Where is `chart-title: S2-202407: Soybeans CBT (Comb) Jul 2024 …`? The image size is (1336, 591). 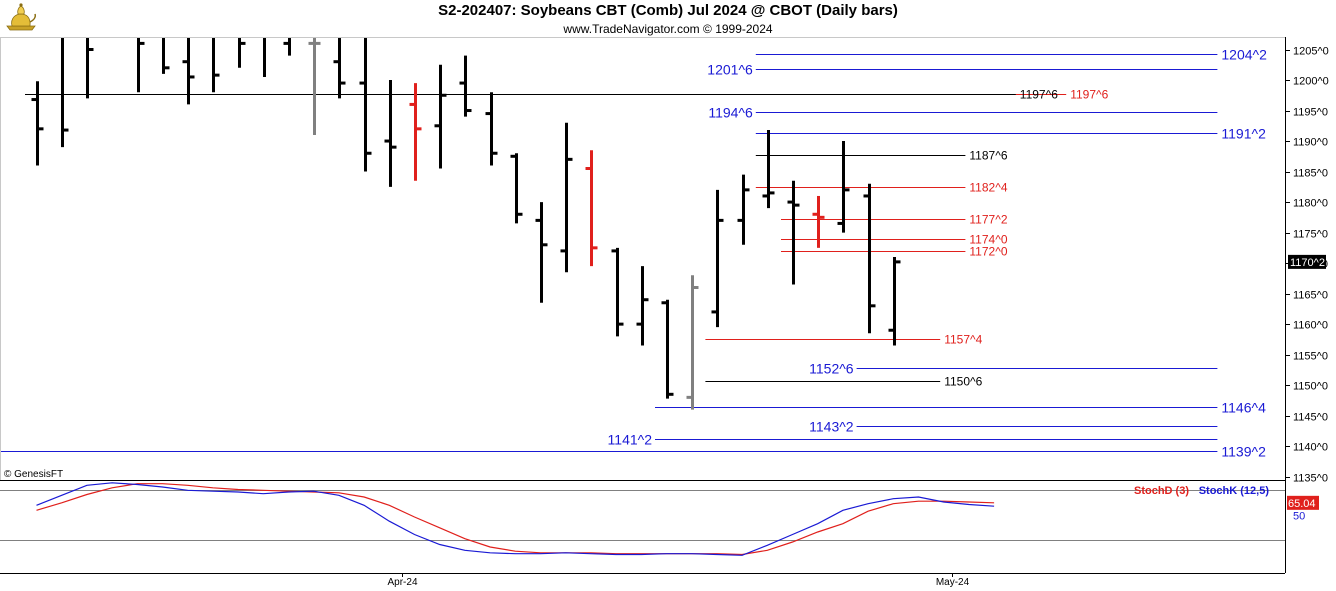
chart-title: S2-202407: Soybeans CBT (Comb) Jul 2024 … is located at coordinates (668, 10).